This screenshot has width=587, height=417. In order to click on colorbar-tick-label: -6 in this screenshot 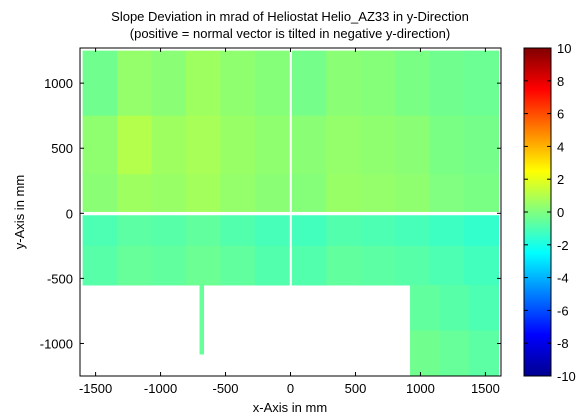, I will do `click(563, 310)`.